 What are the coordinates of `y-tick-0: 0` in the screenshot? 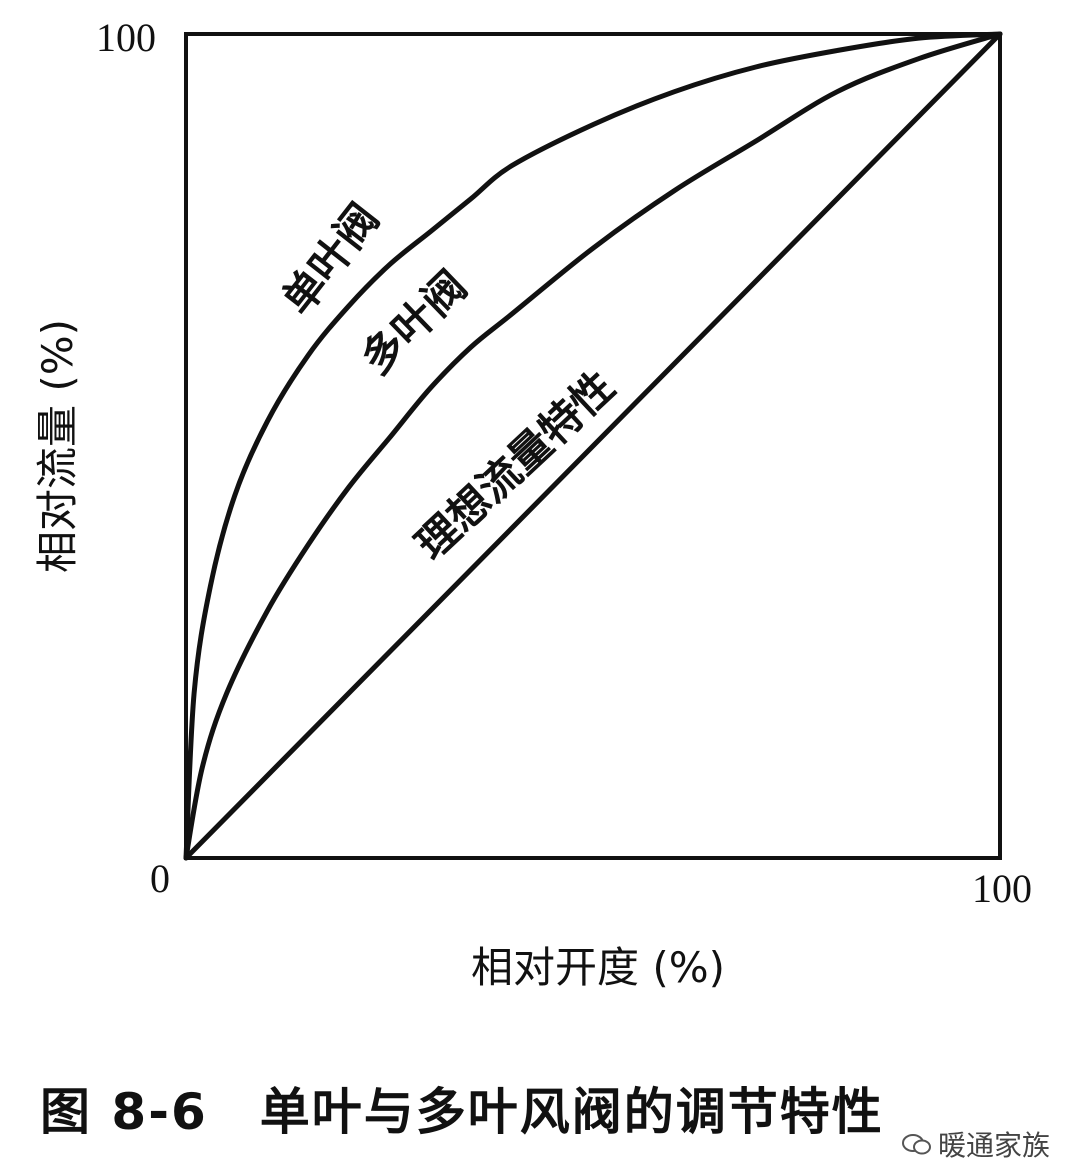 It's located at (160, 878).